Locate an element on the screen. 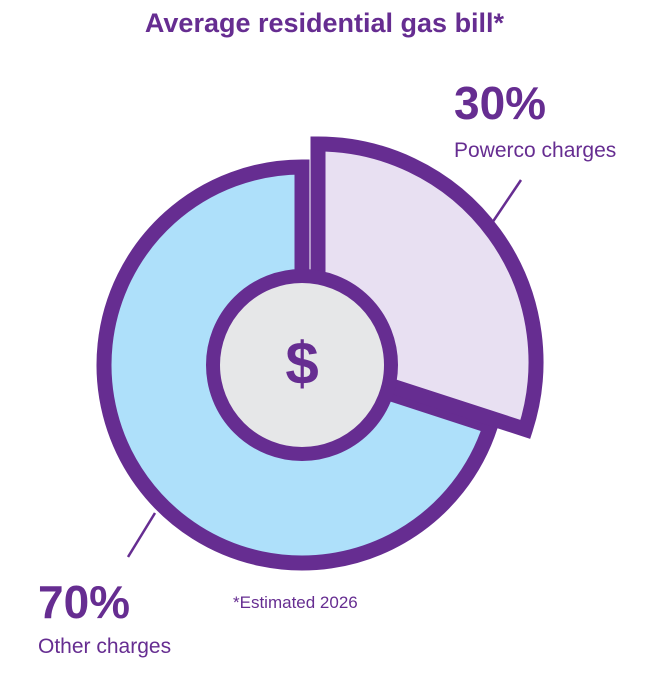 The width and height of the screenshot is (649, 674). other-leader-line is located at coordinates (141, 535).